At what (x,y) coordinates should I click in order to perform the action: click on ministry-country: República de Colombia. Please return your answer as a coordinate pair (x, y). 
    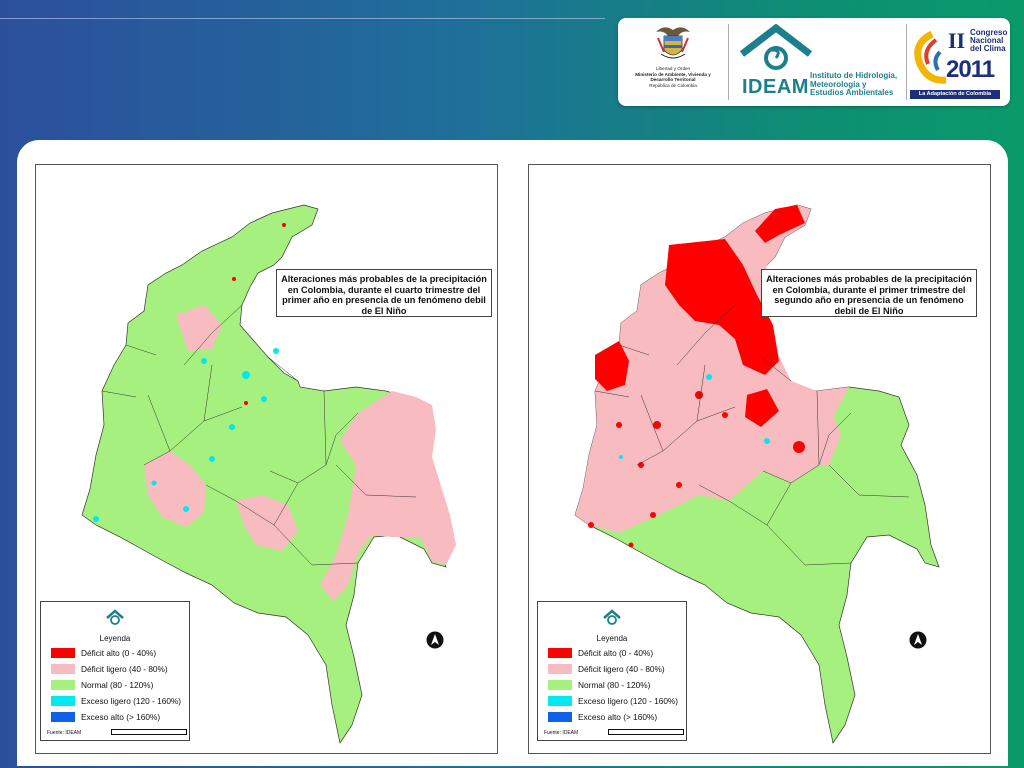
    Looking at the image, I should click on (673, 85).